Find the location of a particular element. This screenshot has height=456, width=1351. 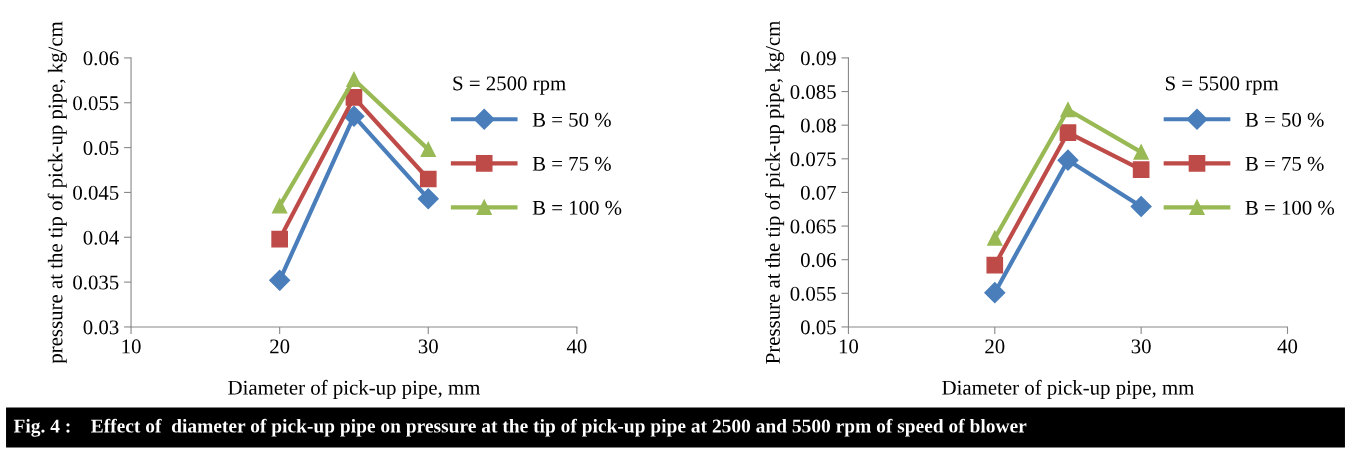

y-tick-label: 0.045 is located at coordinates (96, 192).